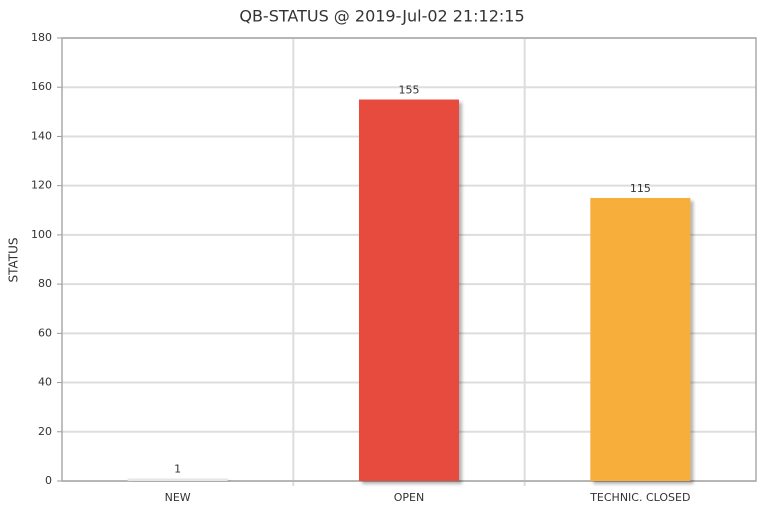 This screenshot has width=764, height=515. I want to click on chart-title: QB-STATUS @ 2019-Jul-02 21:12:15, so click(381, 16).